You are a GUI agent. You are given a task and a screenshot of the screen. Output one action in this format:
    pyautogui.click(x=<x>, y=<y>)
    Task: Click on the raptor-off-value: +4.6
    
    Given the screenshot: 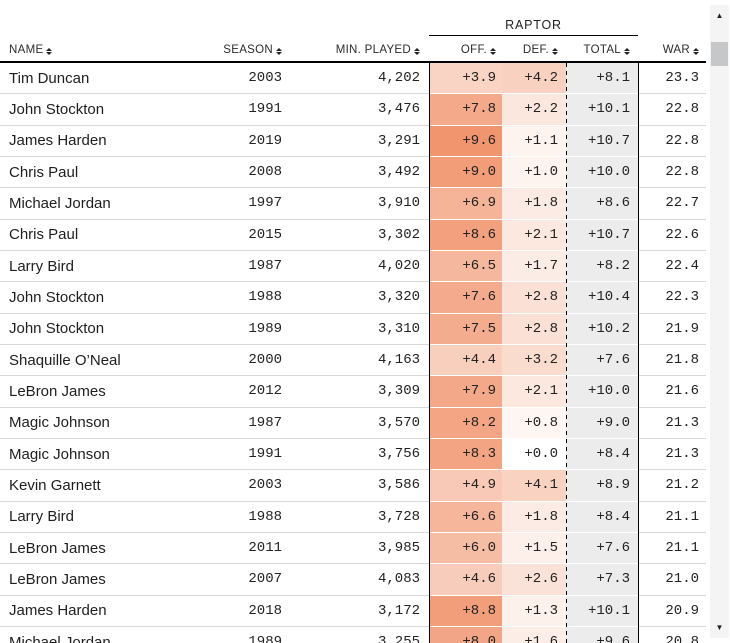 What is the action you would take?
    pyautogui.click(x=465, y=580)
    